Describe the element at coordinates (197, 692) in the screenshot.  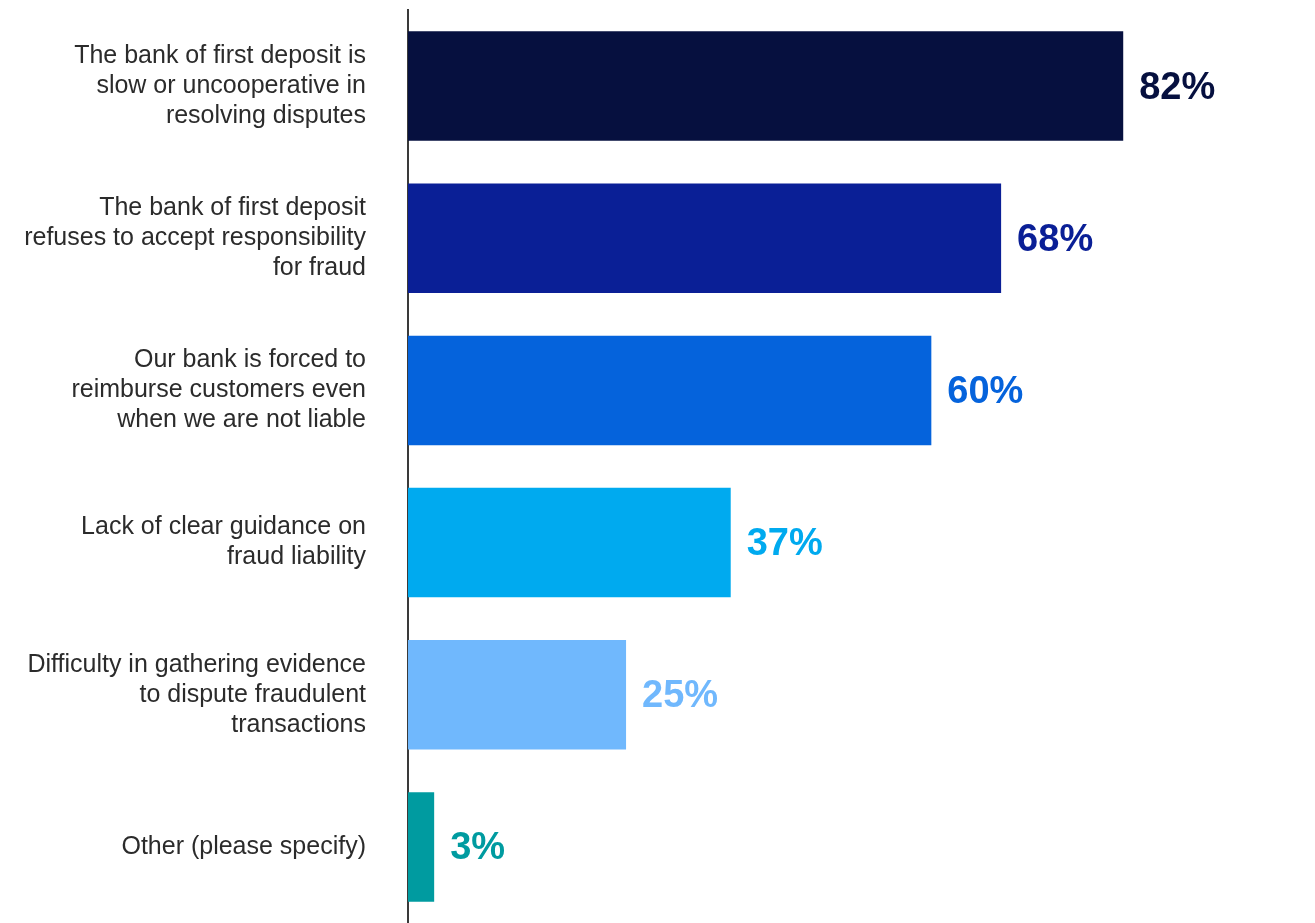
I see `y-tick-label: Difficulty in gathering evidence to dispute fraudulent transactions` at that location.